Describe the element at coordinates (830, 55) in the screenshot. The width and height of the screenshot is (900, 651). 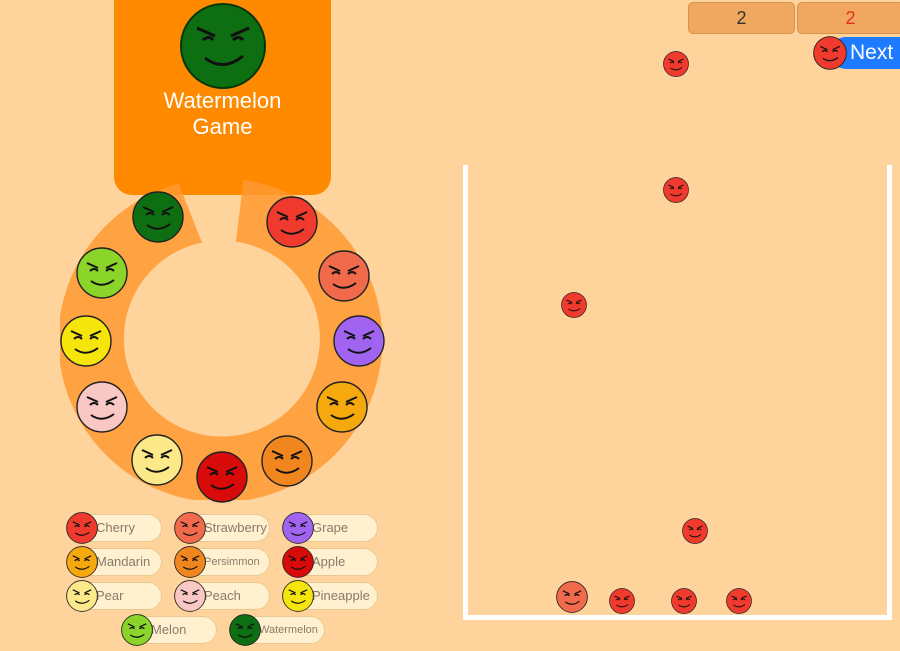
I see `next-cherry-icon` at that location.